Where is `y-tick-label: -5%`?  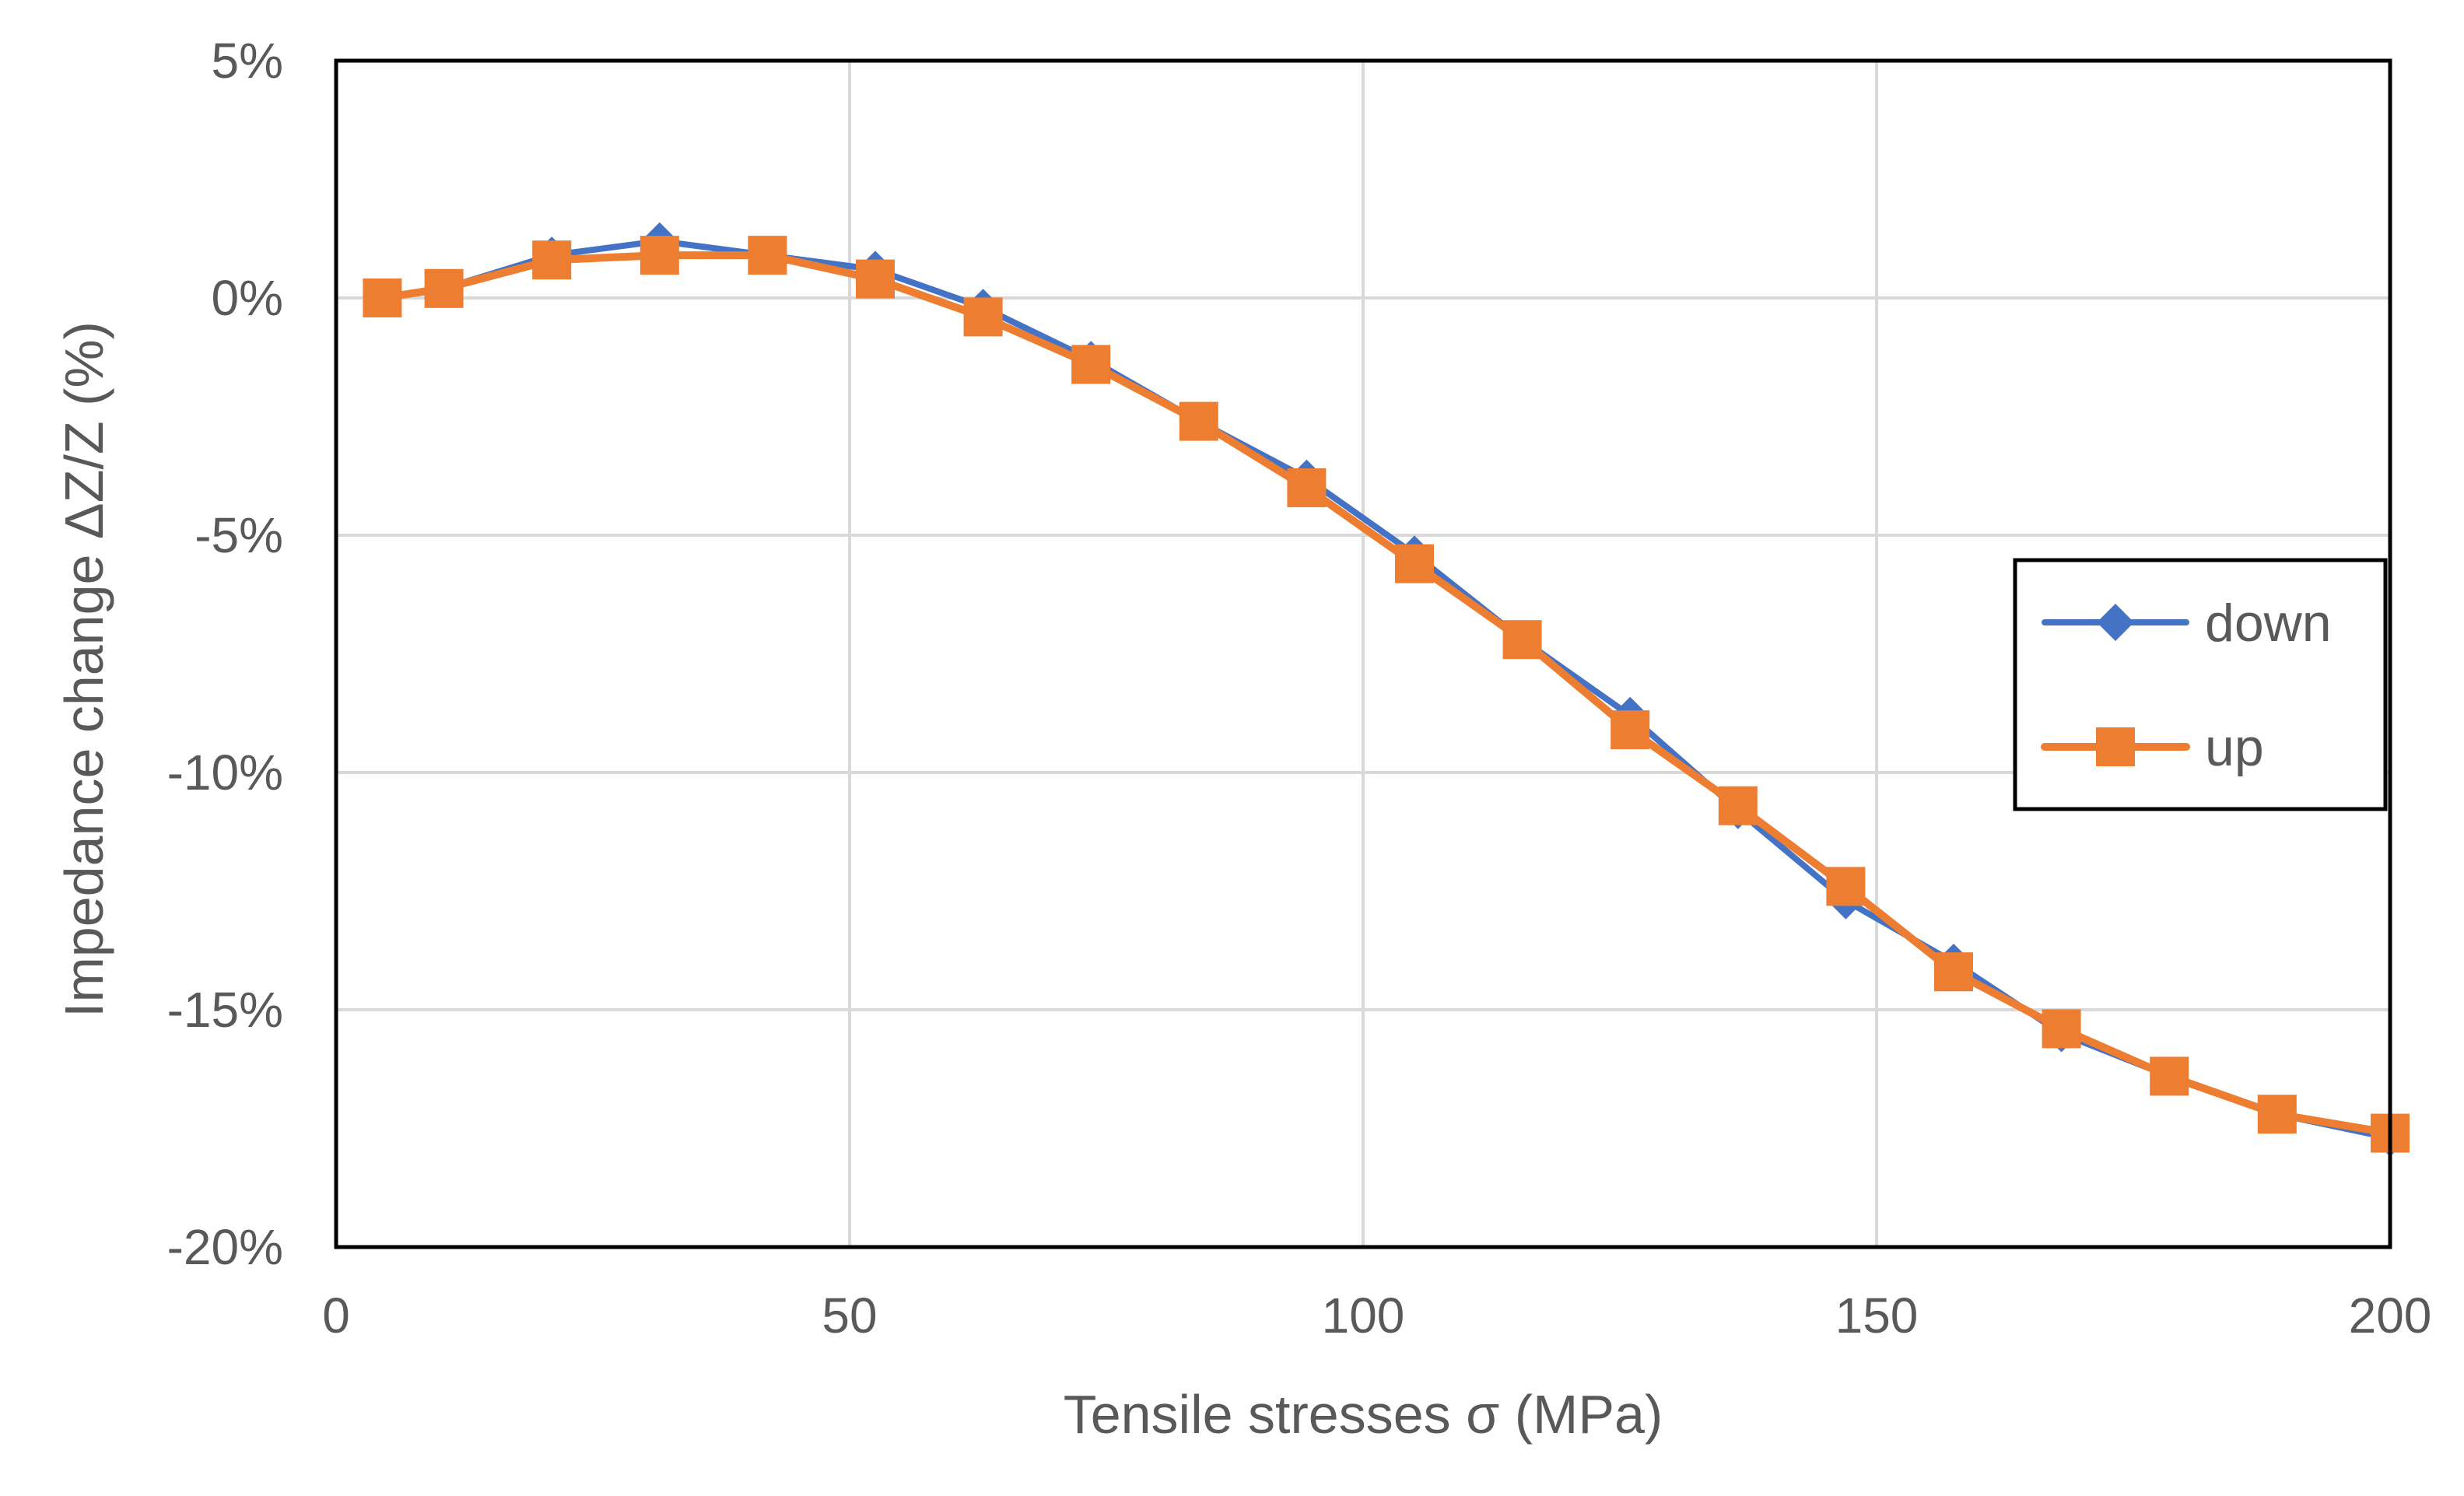 y-tick-label: -5% is located at coordinates (239, 535).